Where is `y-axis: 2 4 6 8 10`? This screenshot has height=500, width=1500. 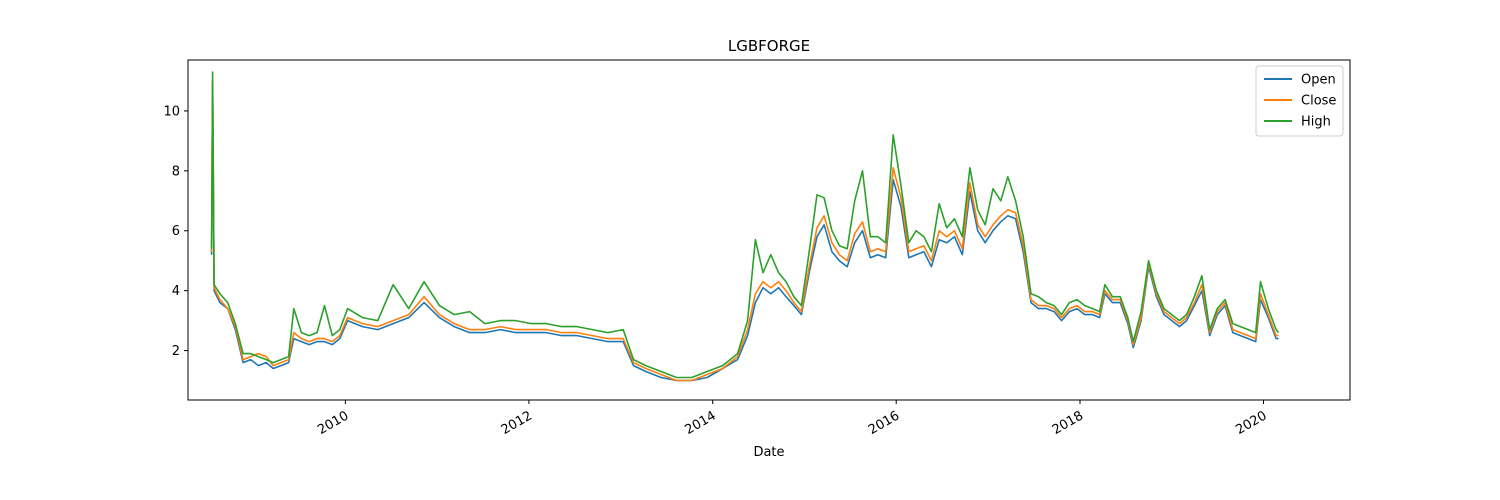
y-axis: 2 4 6 8 10 is located at coordinates (175, 231).